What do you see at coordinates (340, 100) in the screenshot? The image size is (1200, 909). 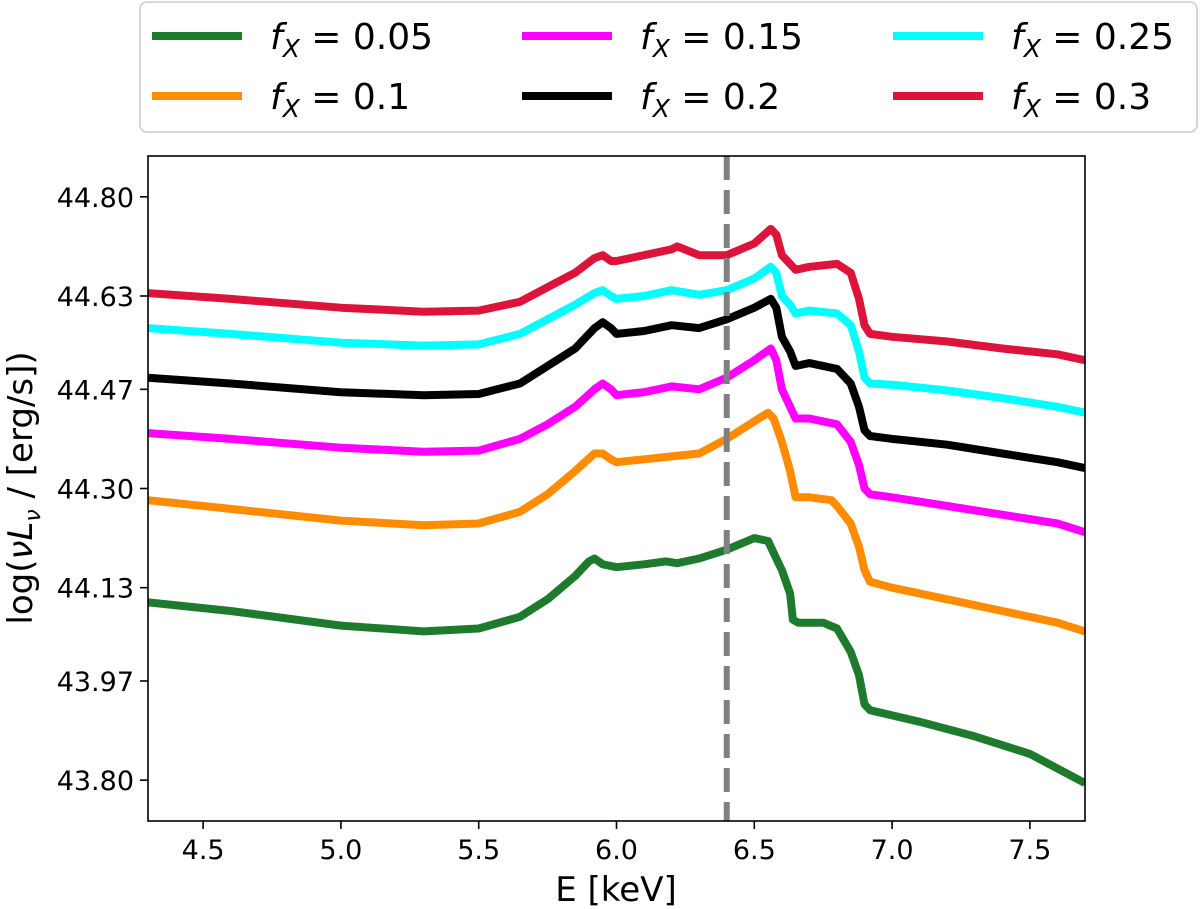 I see `legend-label-2: fX = 0.1` at bounding box center [340, 100].